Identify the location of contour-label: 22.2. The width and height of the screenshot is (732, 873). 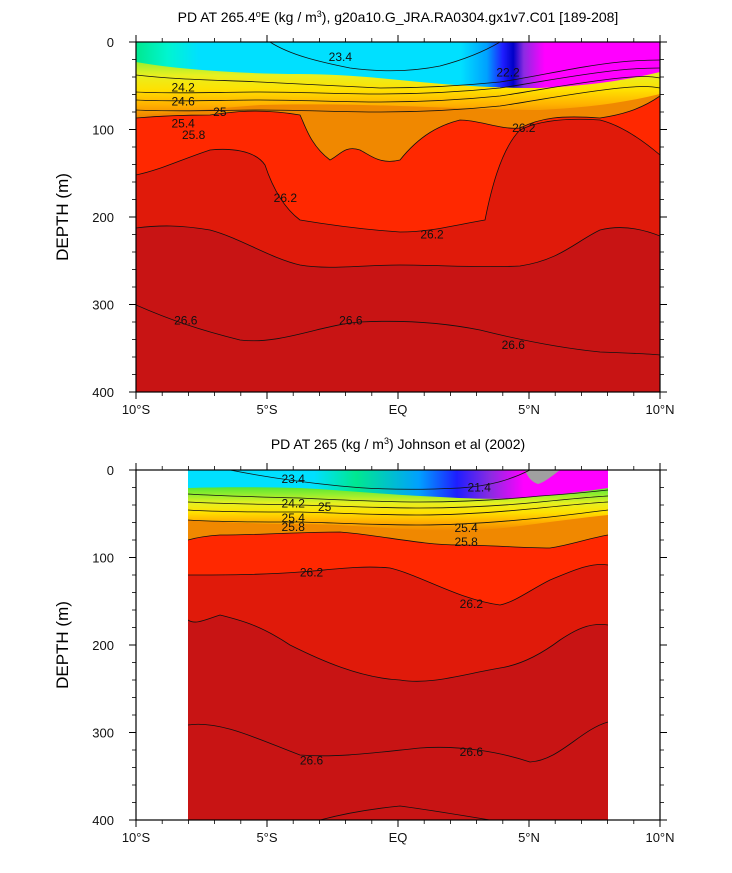
(508, 73).